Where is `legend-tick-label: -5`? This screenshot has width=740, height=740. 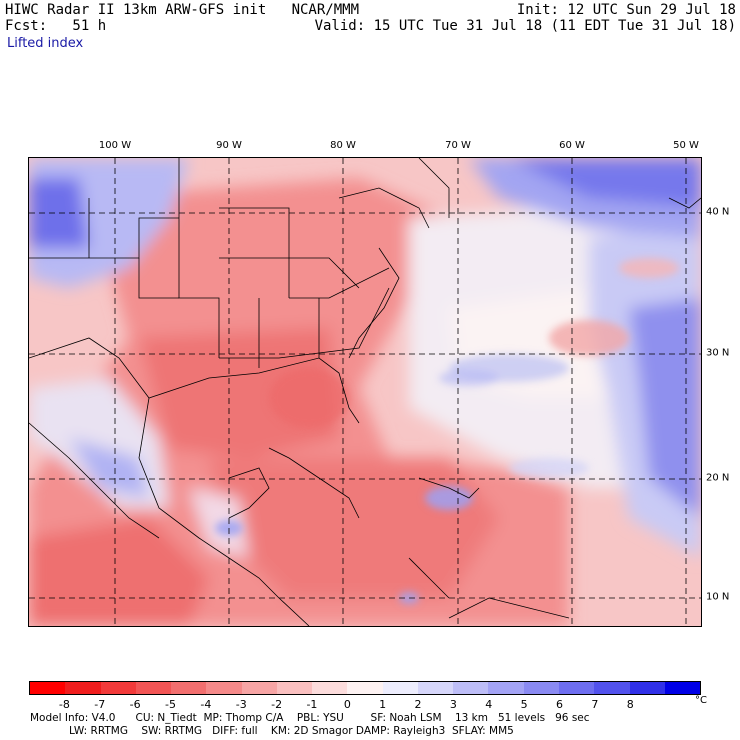
legend-tick-label: -5 is located at coordinates (170, 704).